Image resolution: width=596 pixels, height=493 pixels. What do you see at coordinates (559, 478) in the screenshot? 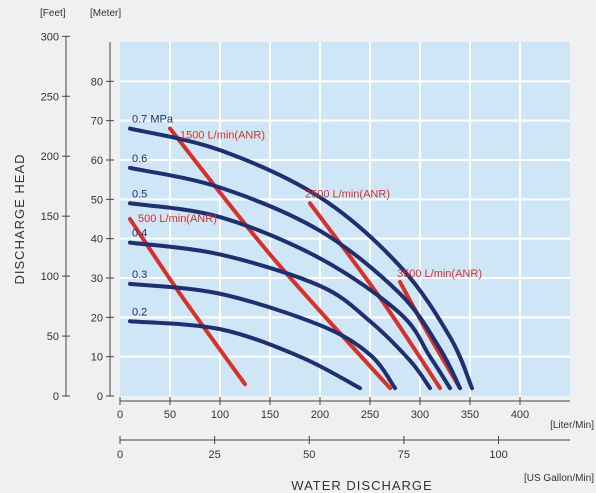
I see `gallon-unit-label: [US Gallon/Min]` at bounding box center [559, 478].